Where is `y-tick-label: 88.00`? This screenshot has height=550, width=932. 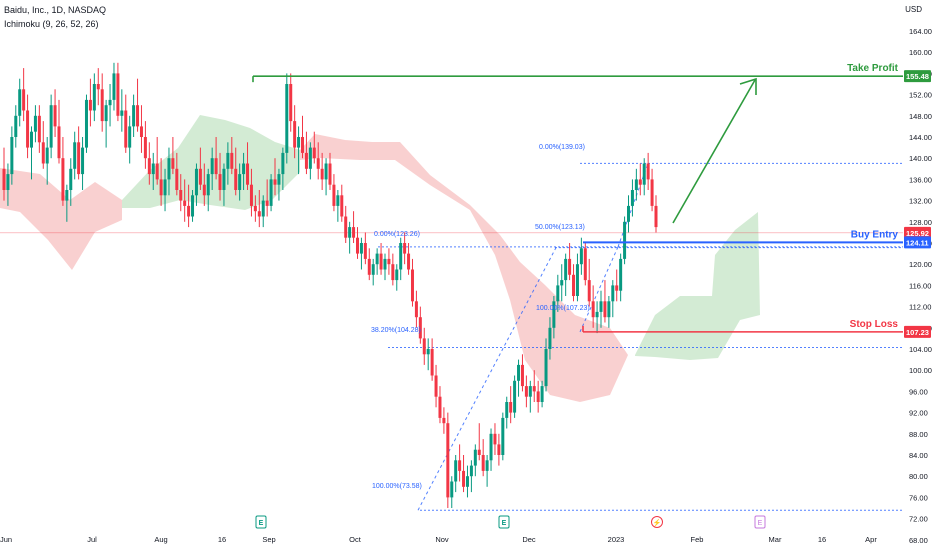 y-tick-label: 88.00 is located at coordinates (918, 434).